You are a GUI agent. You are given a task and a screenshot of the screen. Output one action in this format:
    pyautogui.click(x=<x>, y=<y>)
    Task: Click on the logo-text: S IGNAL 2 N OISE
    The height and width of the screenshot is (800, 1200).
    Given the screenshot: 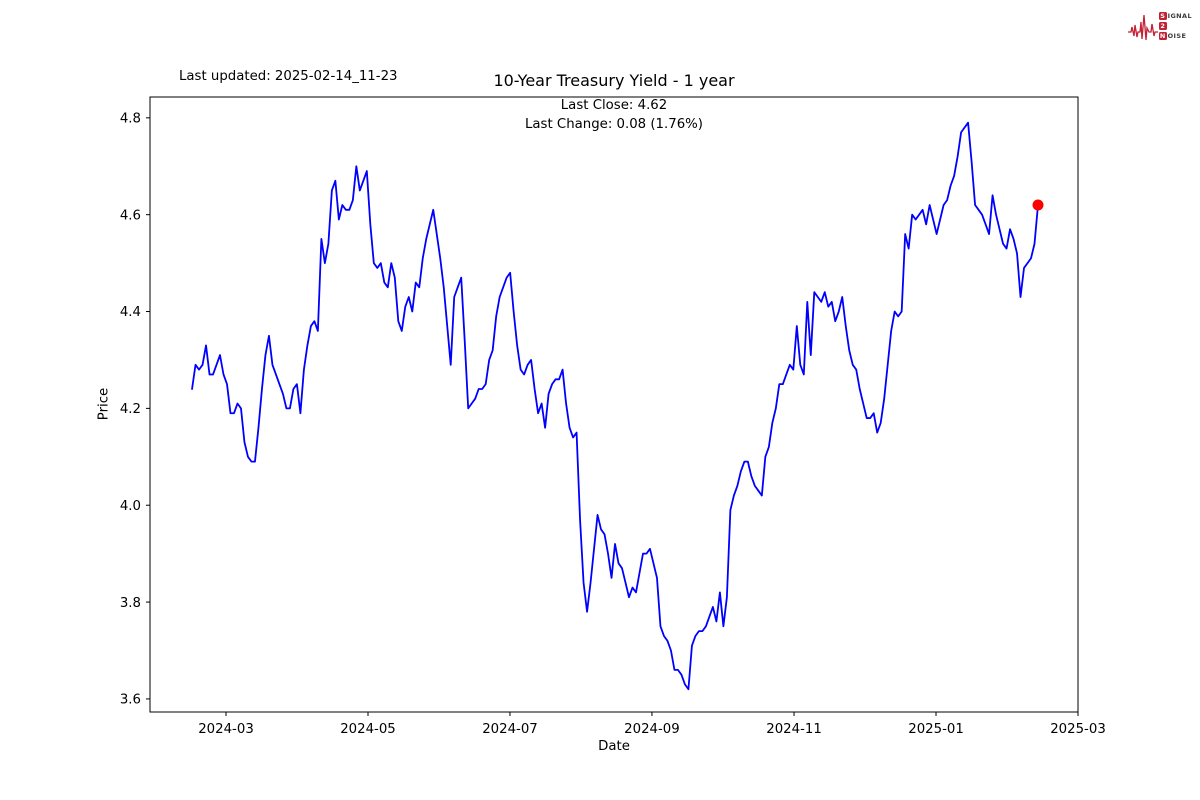 What is the action you would take?
    pyautogui.click(x=1175, y=26)
    